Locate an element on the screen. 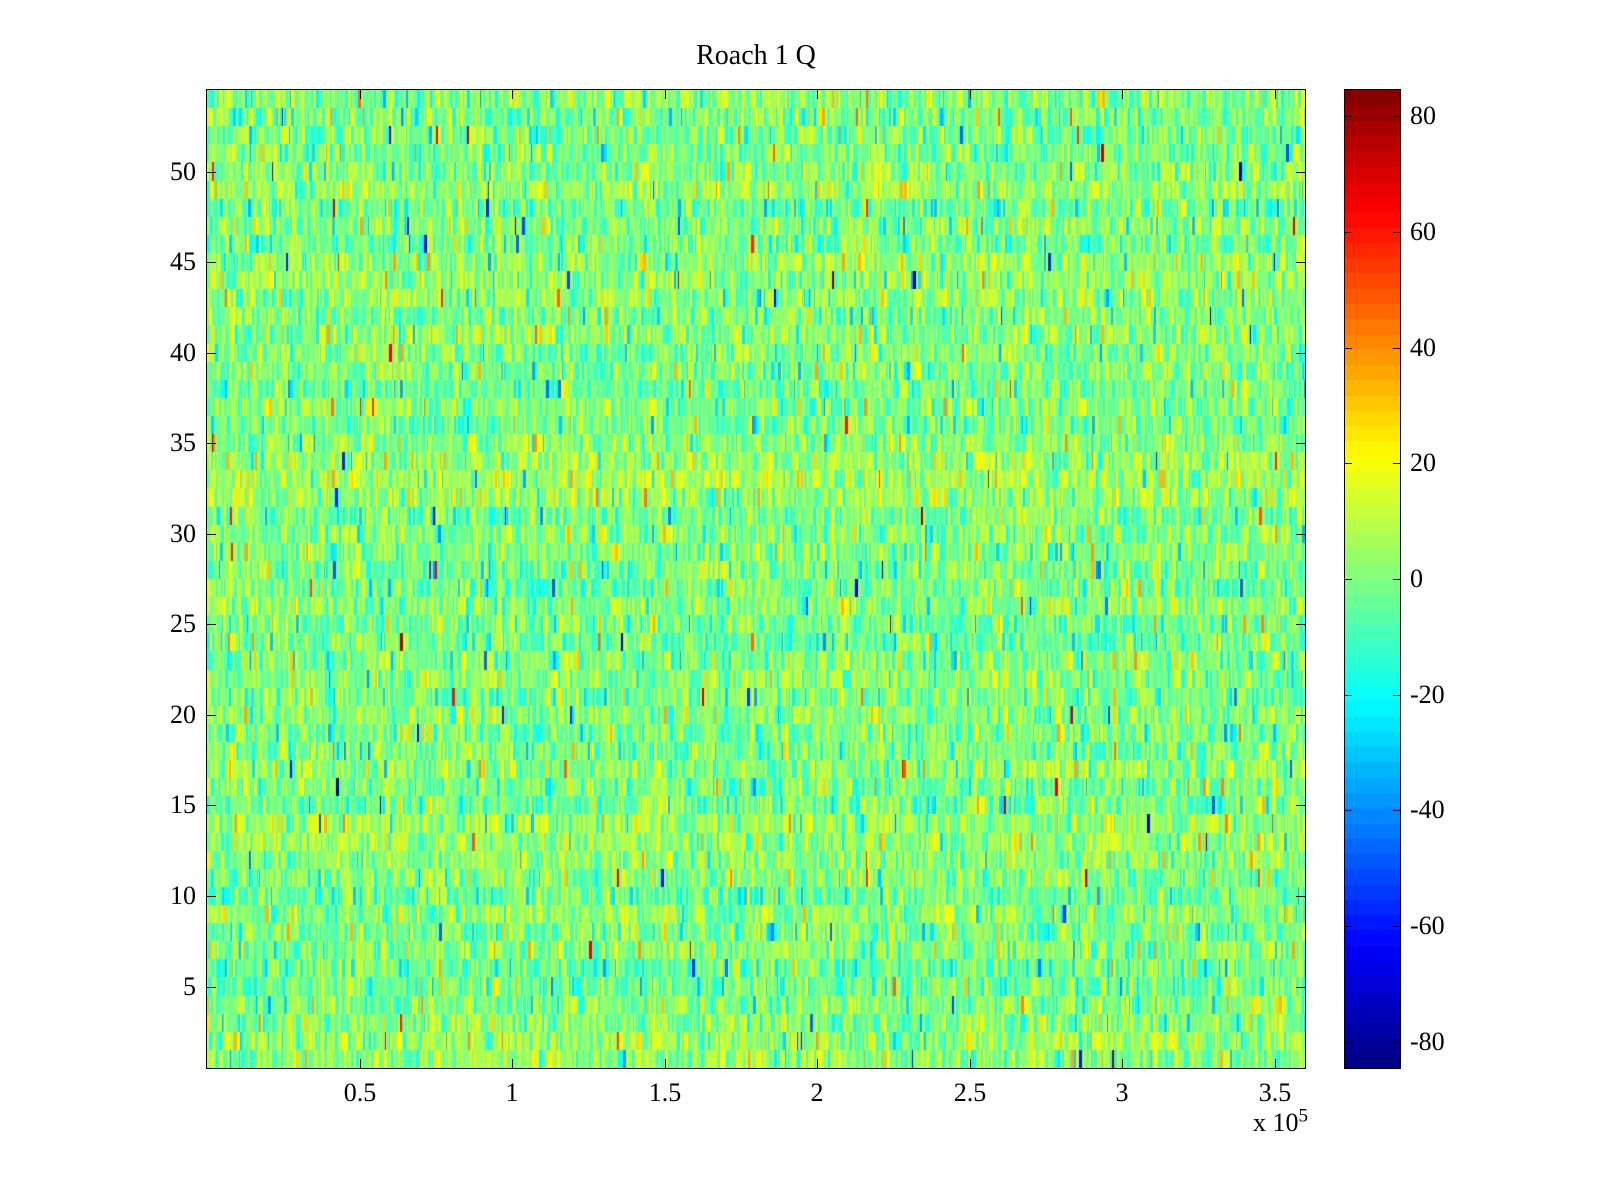 Image resolution: width=1600 pixels, height=1200 pixels. y-tick-label: 25 is located at coordinates (183, 623).